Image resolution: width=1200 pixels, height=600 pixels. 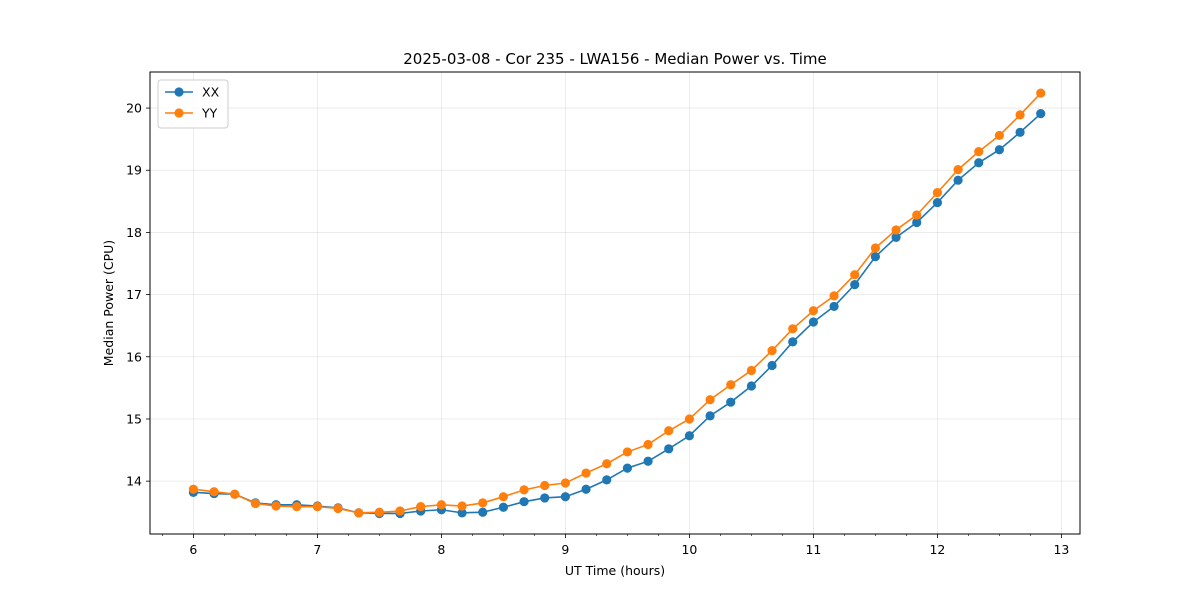 What do you see at coordinates (441, 549) in the screenshot?
I see `x-tick-label: 8` at bounding box center [441, 549].